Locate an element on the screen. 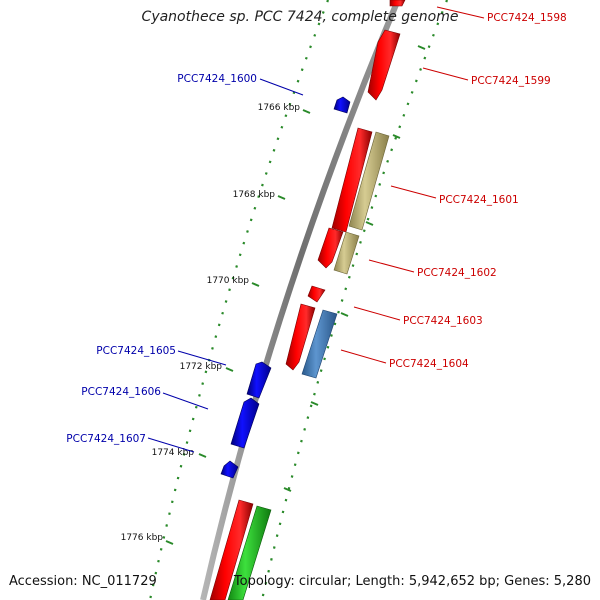  tick-label: 1776 kbp is located at coordinates (142, 538).